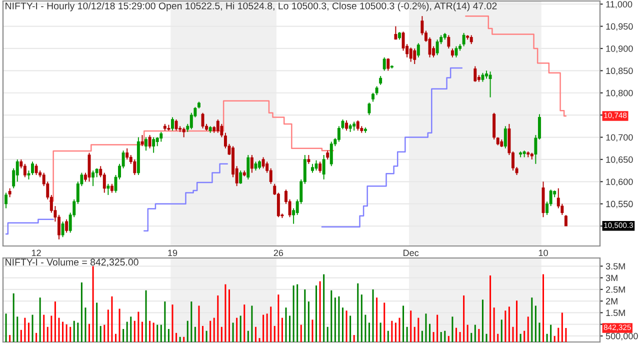  Describe the element at coordinates (622, 336) in the screenshot. I see `y-tick-label: 500,000` at that location.